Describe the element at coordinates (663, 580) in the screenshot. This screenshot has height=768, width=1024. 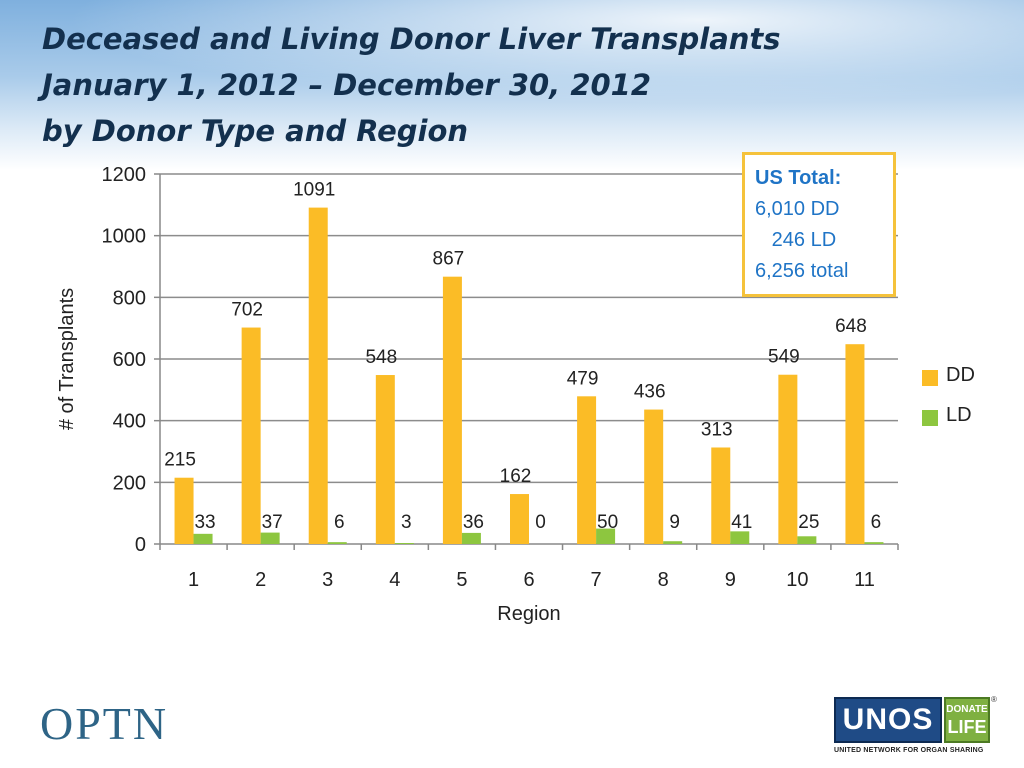
I see `x-tick-label-8: 8` at that location.